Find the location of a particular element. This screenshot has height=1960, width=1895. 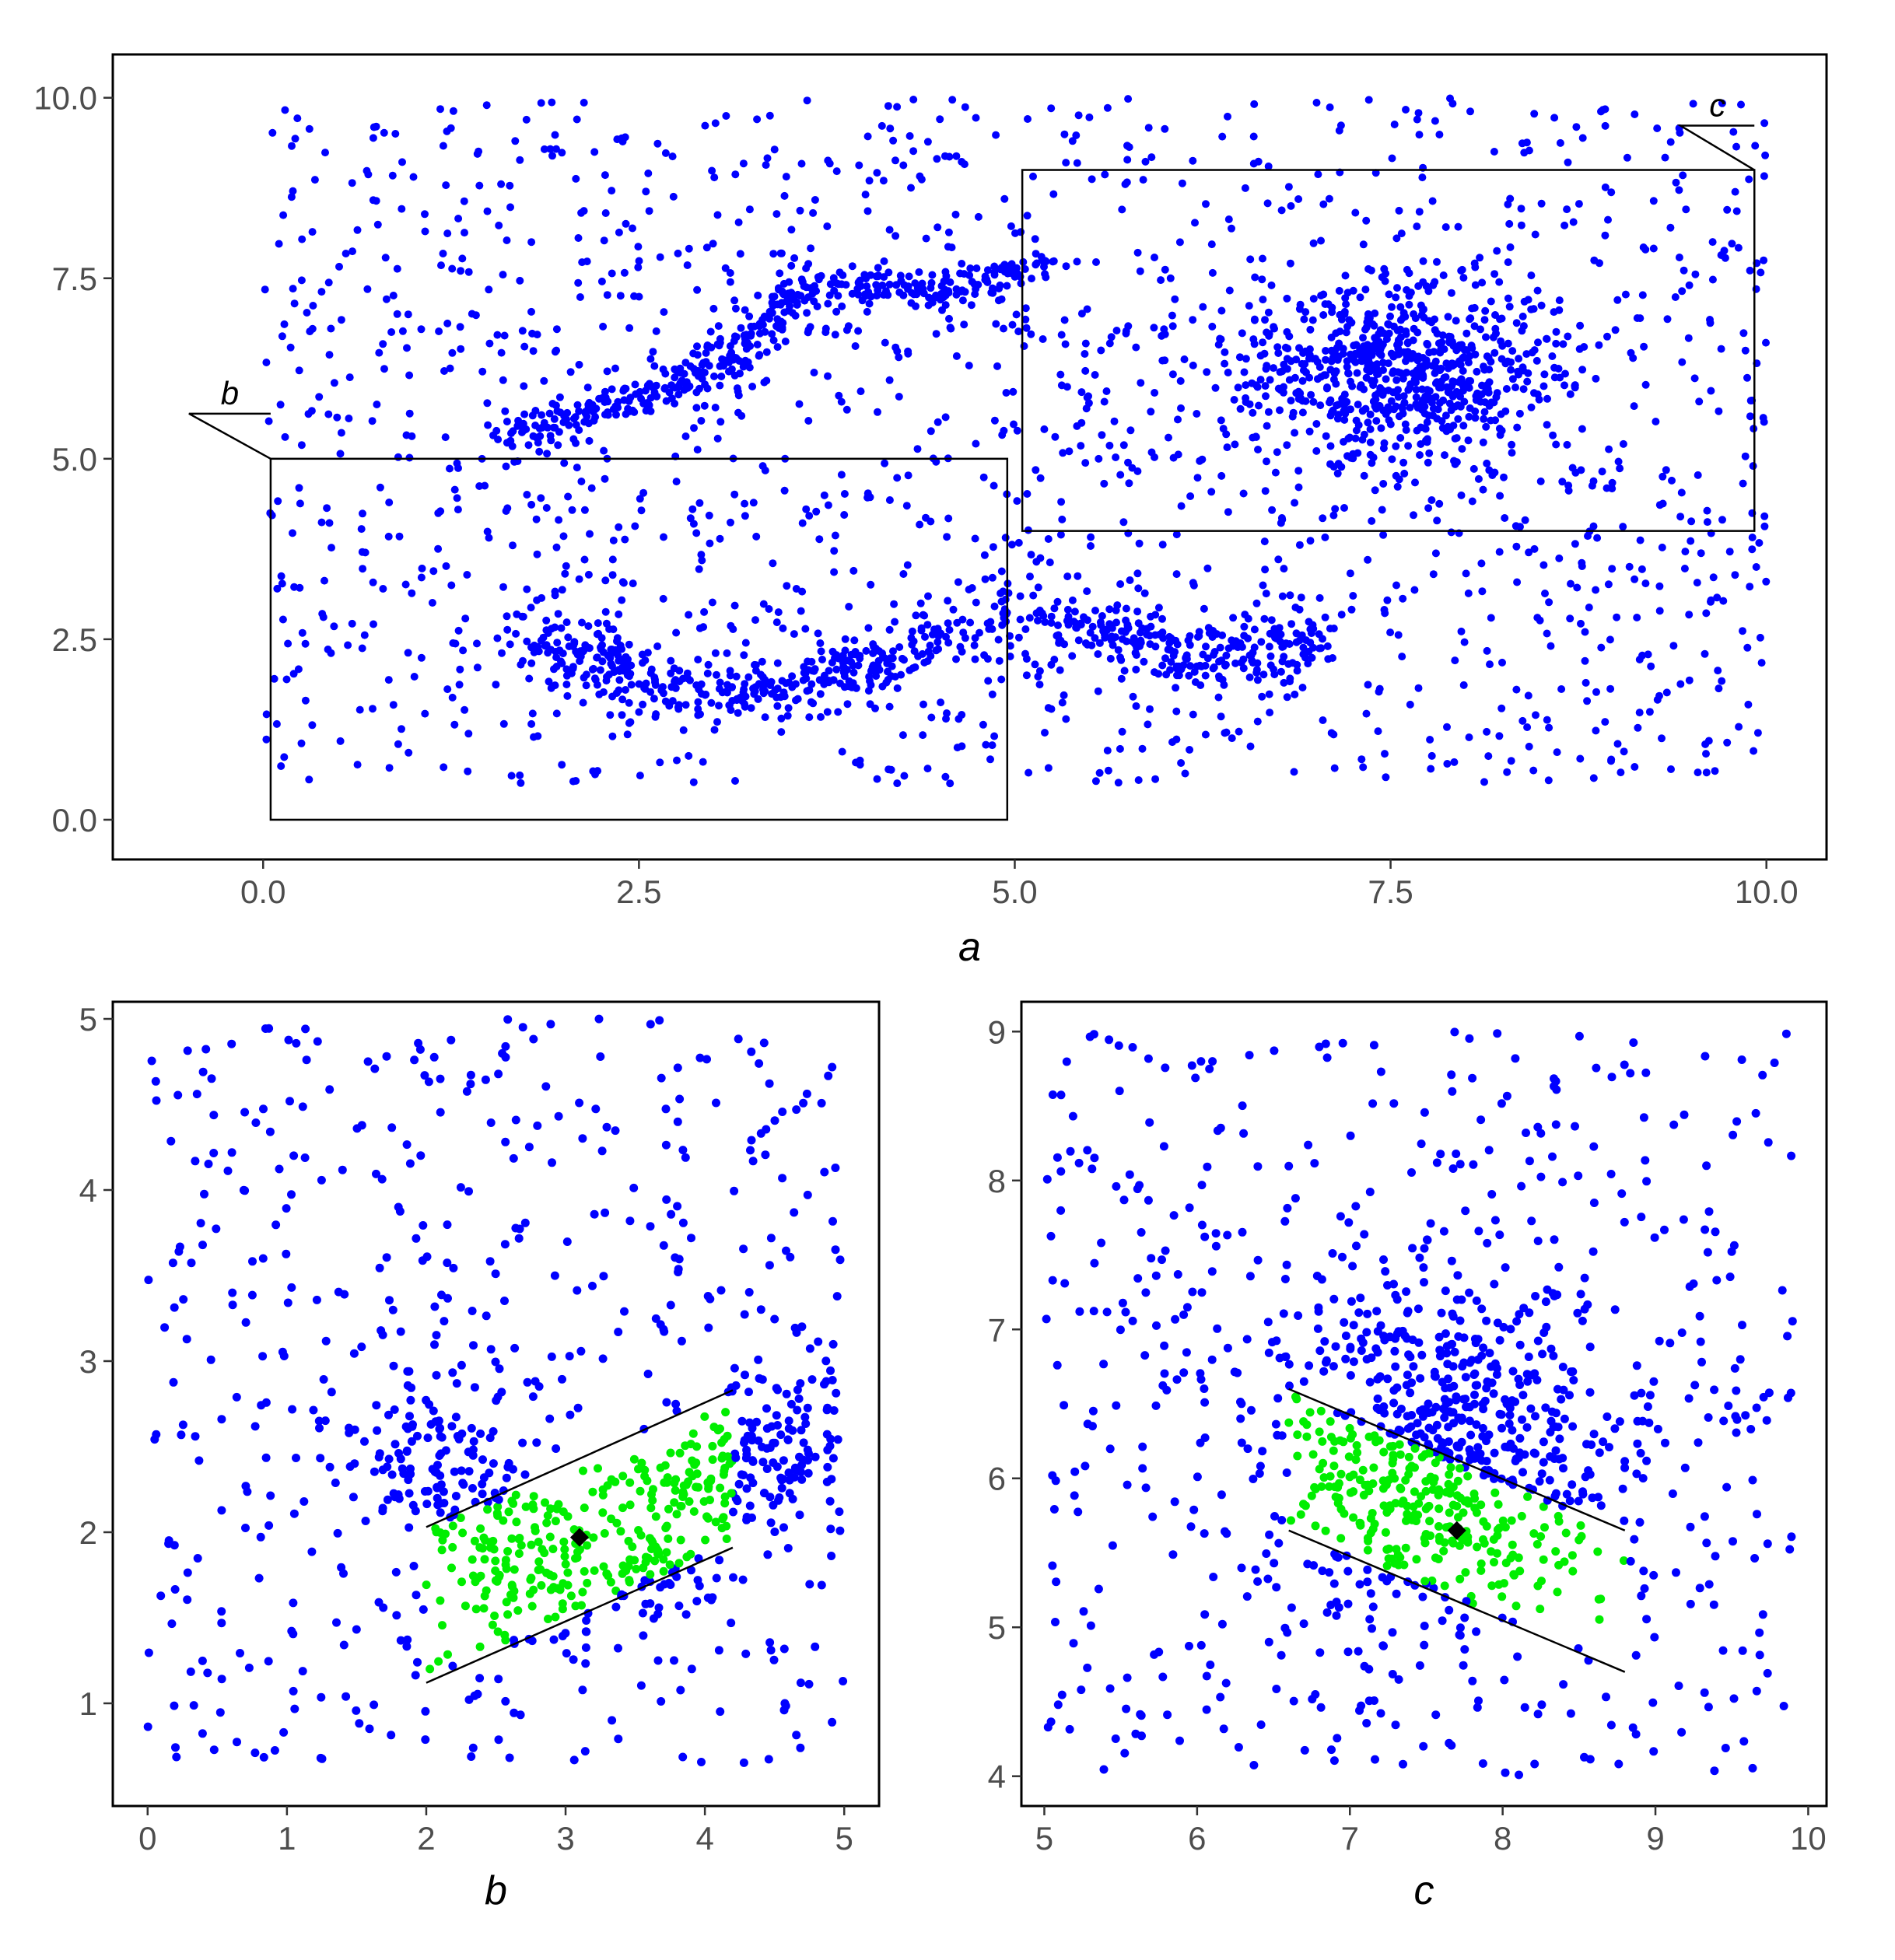

panel-b-band-lower-line is located at coordinates (580, 1615).